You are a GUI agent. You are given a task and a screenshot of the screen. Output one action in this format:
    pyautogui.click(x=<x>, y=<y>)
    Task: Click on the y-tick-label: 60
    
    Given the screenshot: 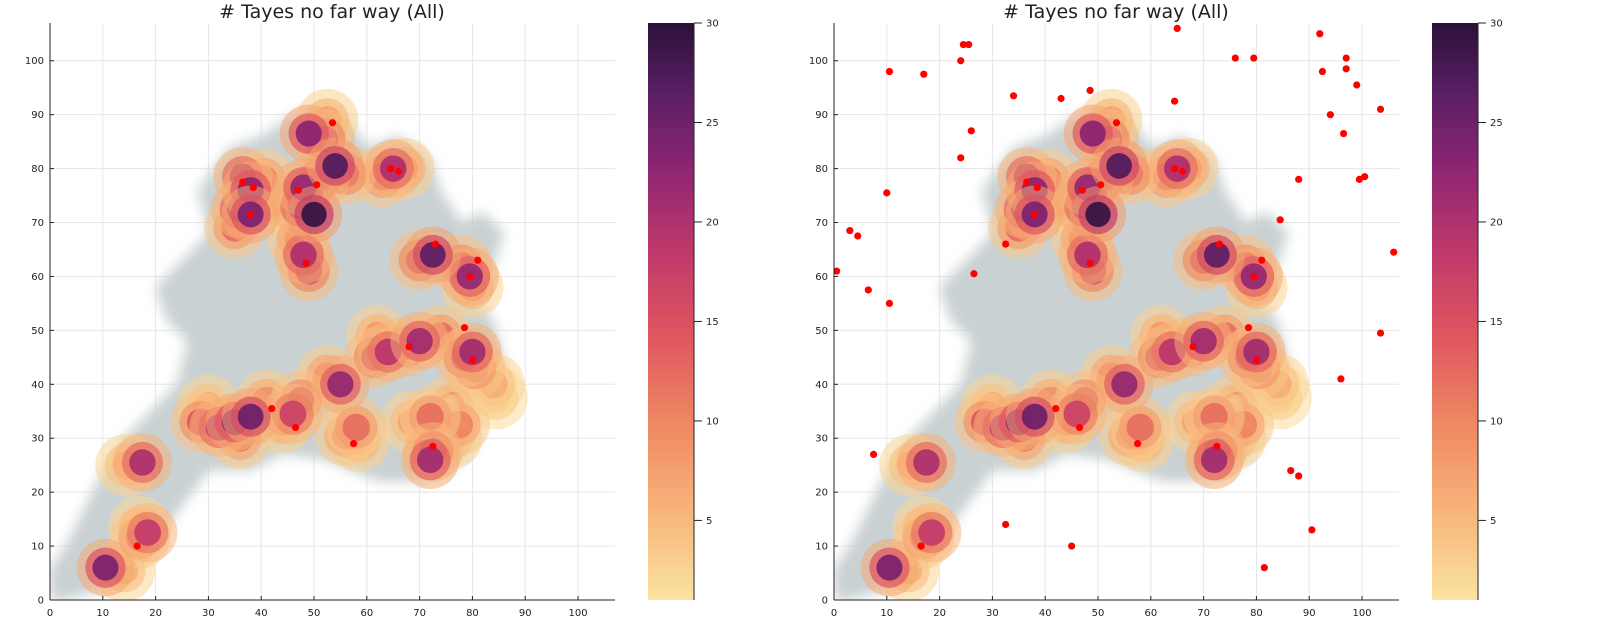 What is the action you would take?
    pyautogui.click(x=37, y=277)
    